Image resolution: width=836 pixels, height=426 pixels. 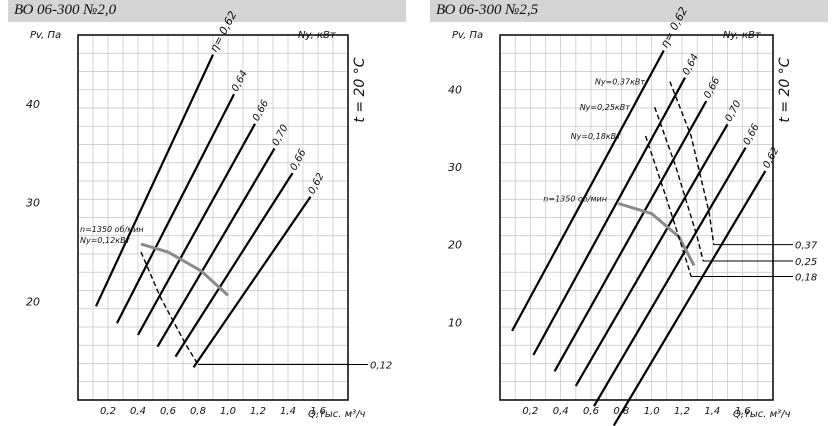 What do you see at coordinates (487, 10) in the screenshot?
I see `chart-title: ВО 06-300 №2,5` at bounding box center [487, 10].